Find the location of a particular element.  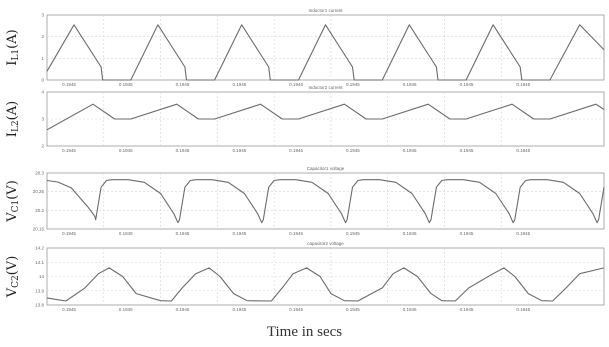

p2-ytick-label: 2 is located at coordinates (42, 146).